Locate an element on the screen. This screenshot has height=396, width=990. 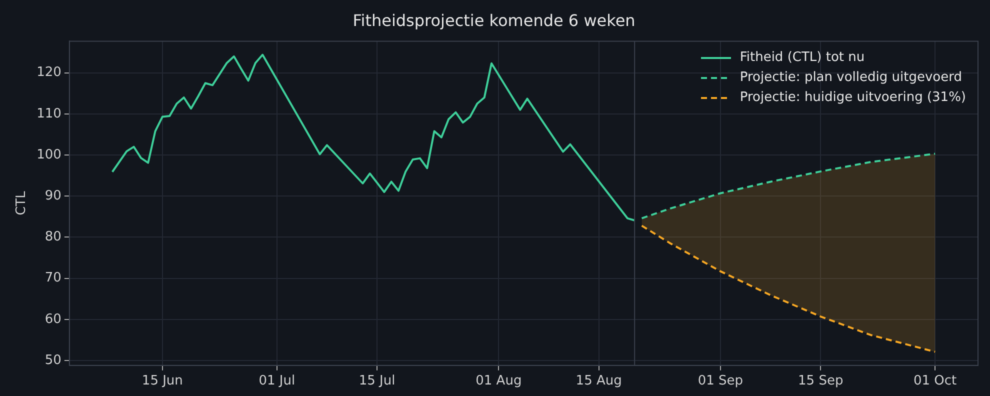
y-tick-label: 100 is located at coordinates (49, 154).